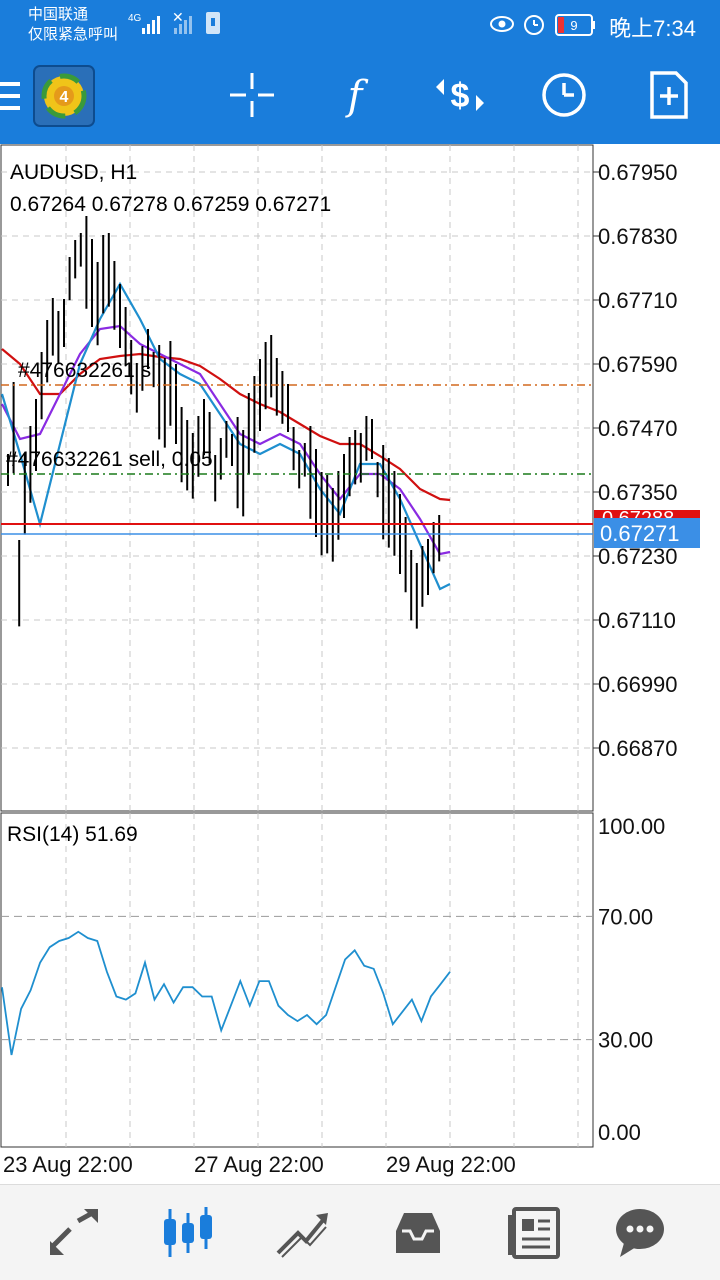  Describe the element at coordinates (252, 95) in the screenshot. I see `crosshair-icon` at that location.